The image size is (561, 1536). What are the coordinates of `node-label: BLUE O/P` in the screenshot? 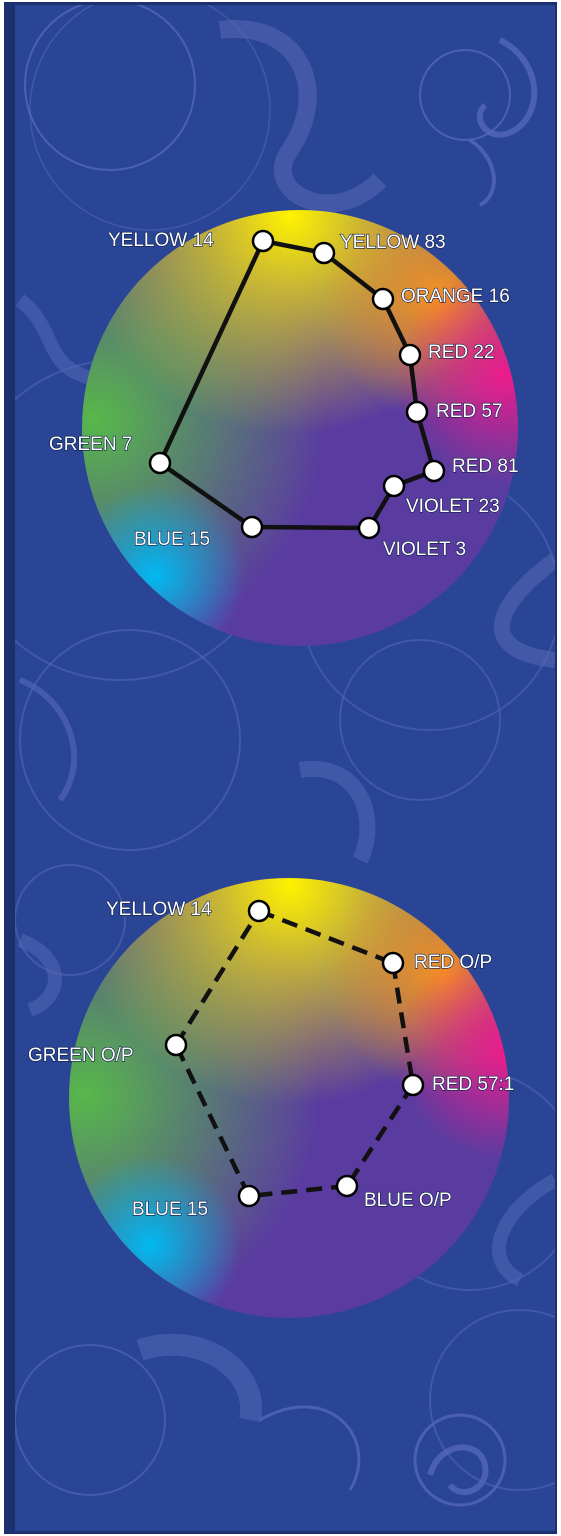 It's located at (408, 1200).